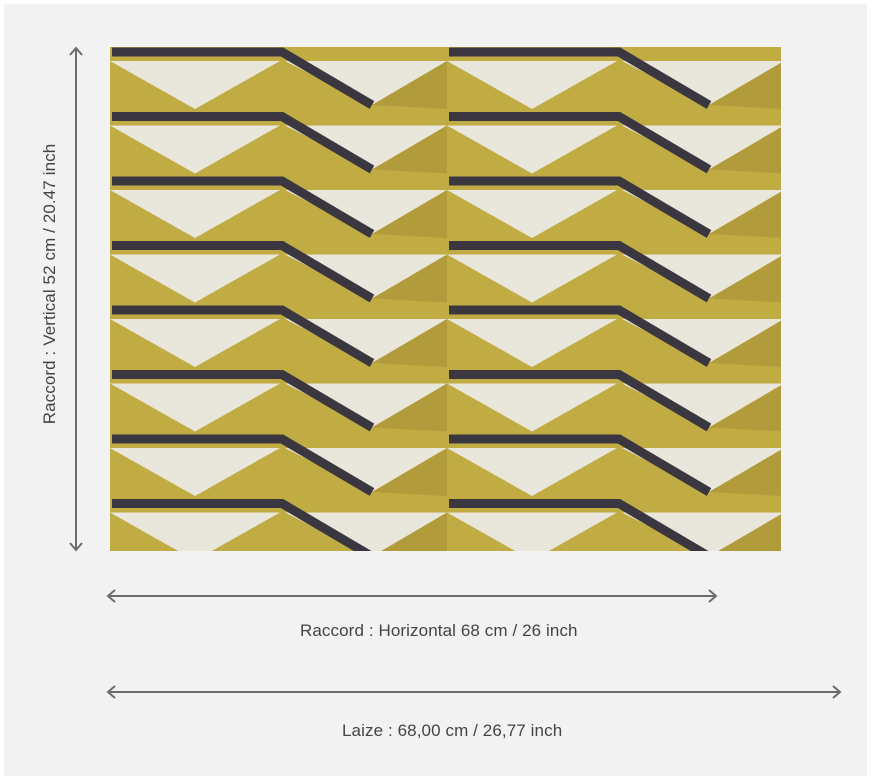  I want to click on horizontal-repeat-label: Raccord : Horizontal 68 cm / 26 inch, so click(439, 630).